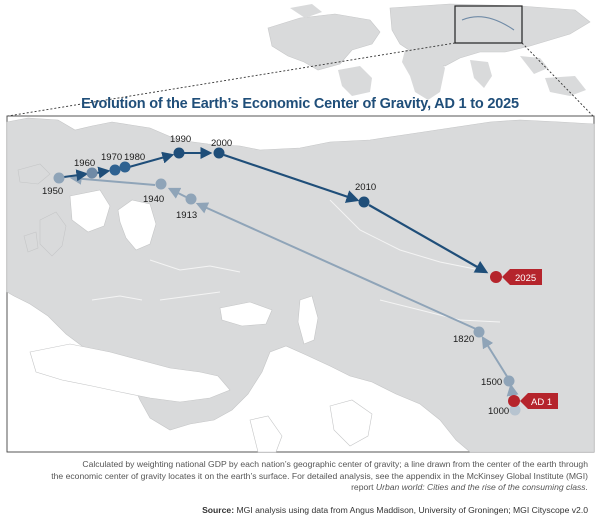  Describe the element at coordinates (153, 199) in the screenshot. I see `label-1940: 1940` at that location.